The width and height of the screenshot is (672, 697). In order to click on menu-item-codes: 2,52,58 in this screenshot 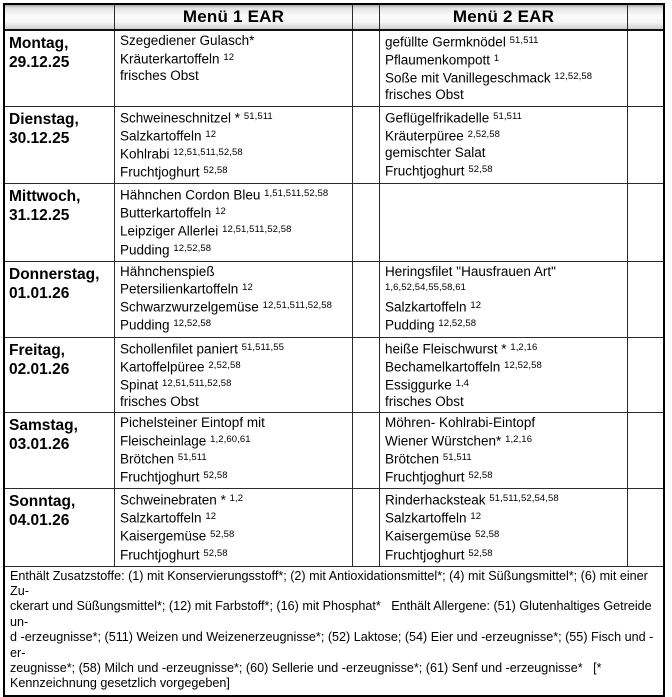, I will do `click(483, 134)`.